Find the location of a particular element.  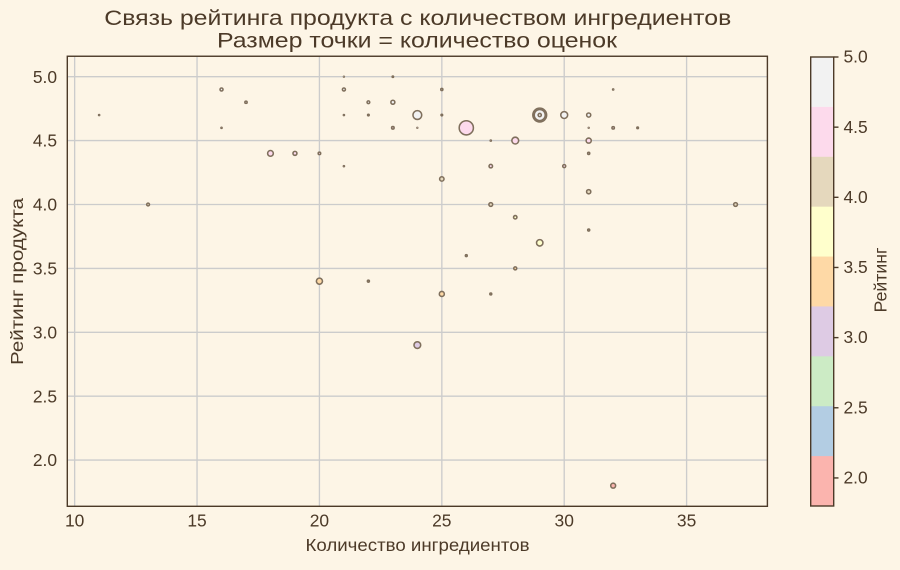

svg-text: 10 is located at coordinates (74, 520).